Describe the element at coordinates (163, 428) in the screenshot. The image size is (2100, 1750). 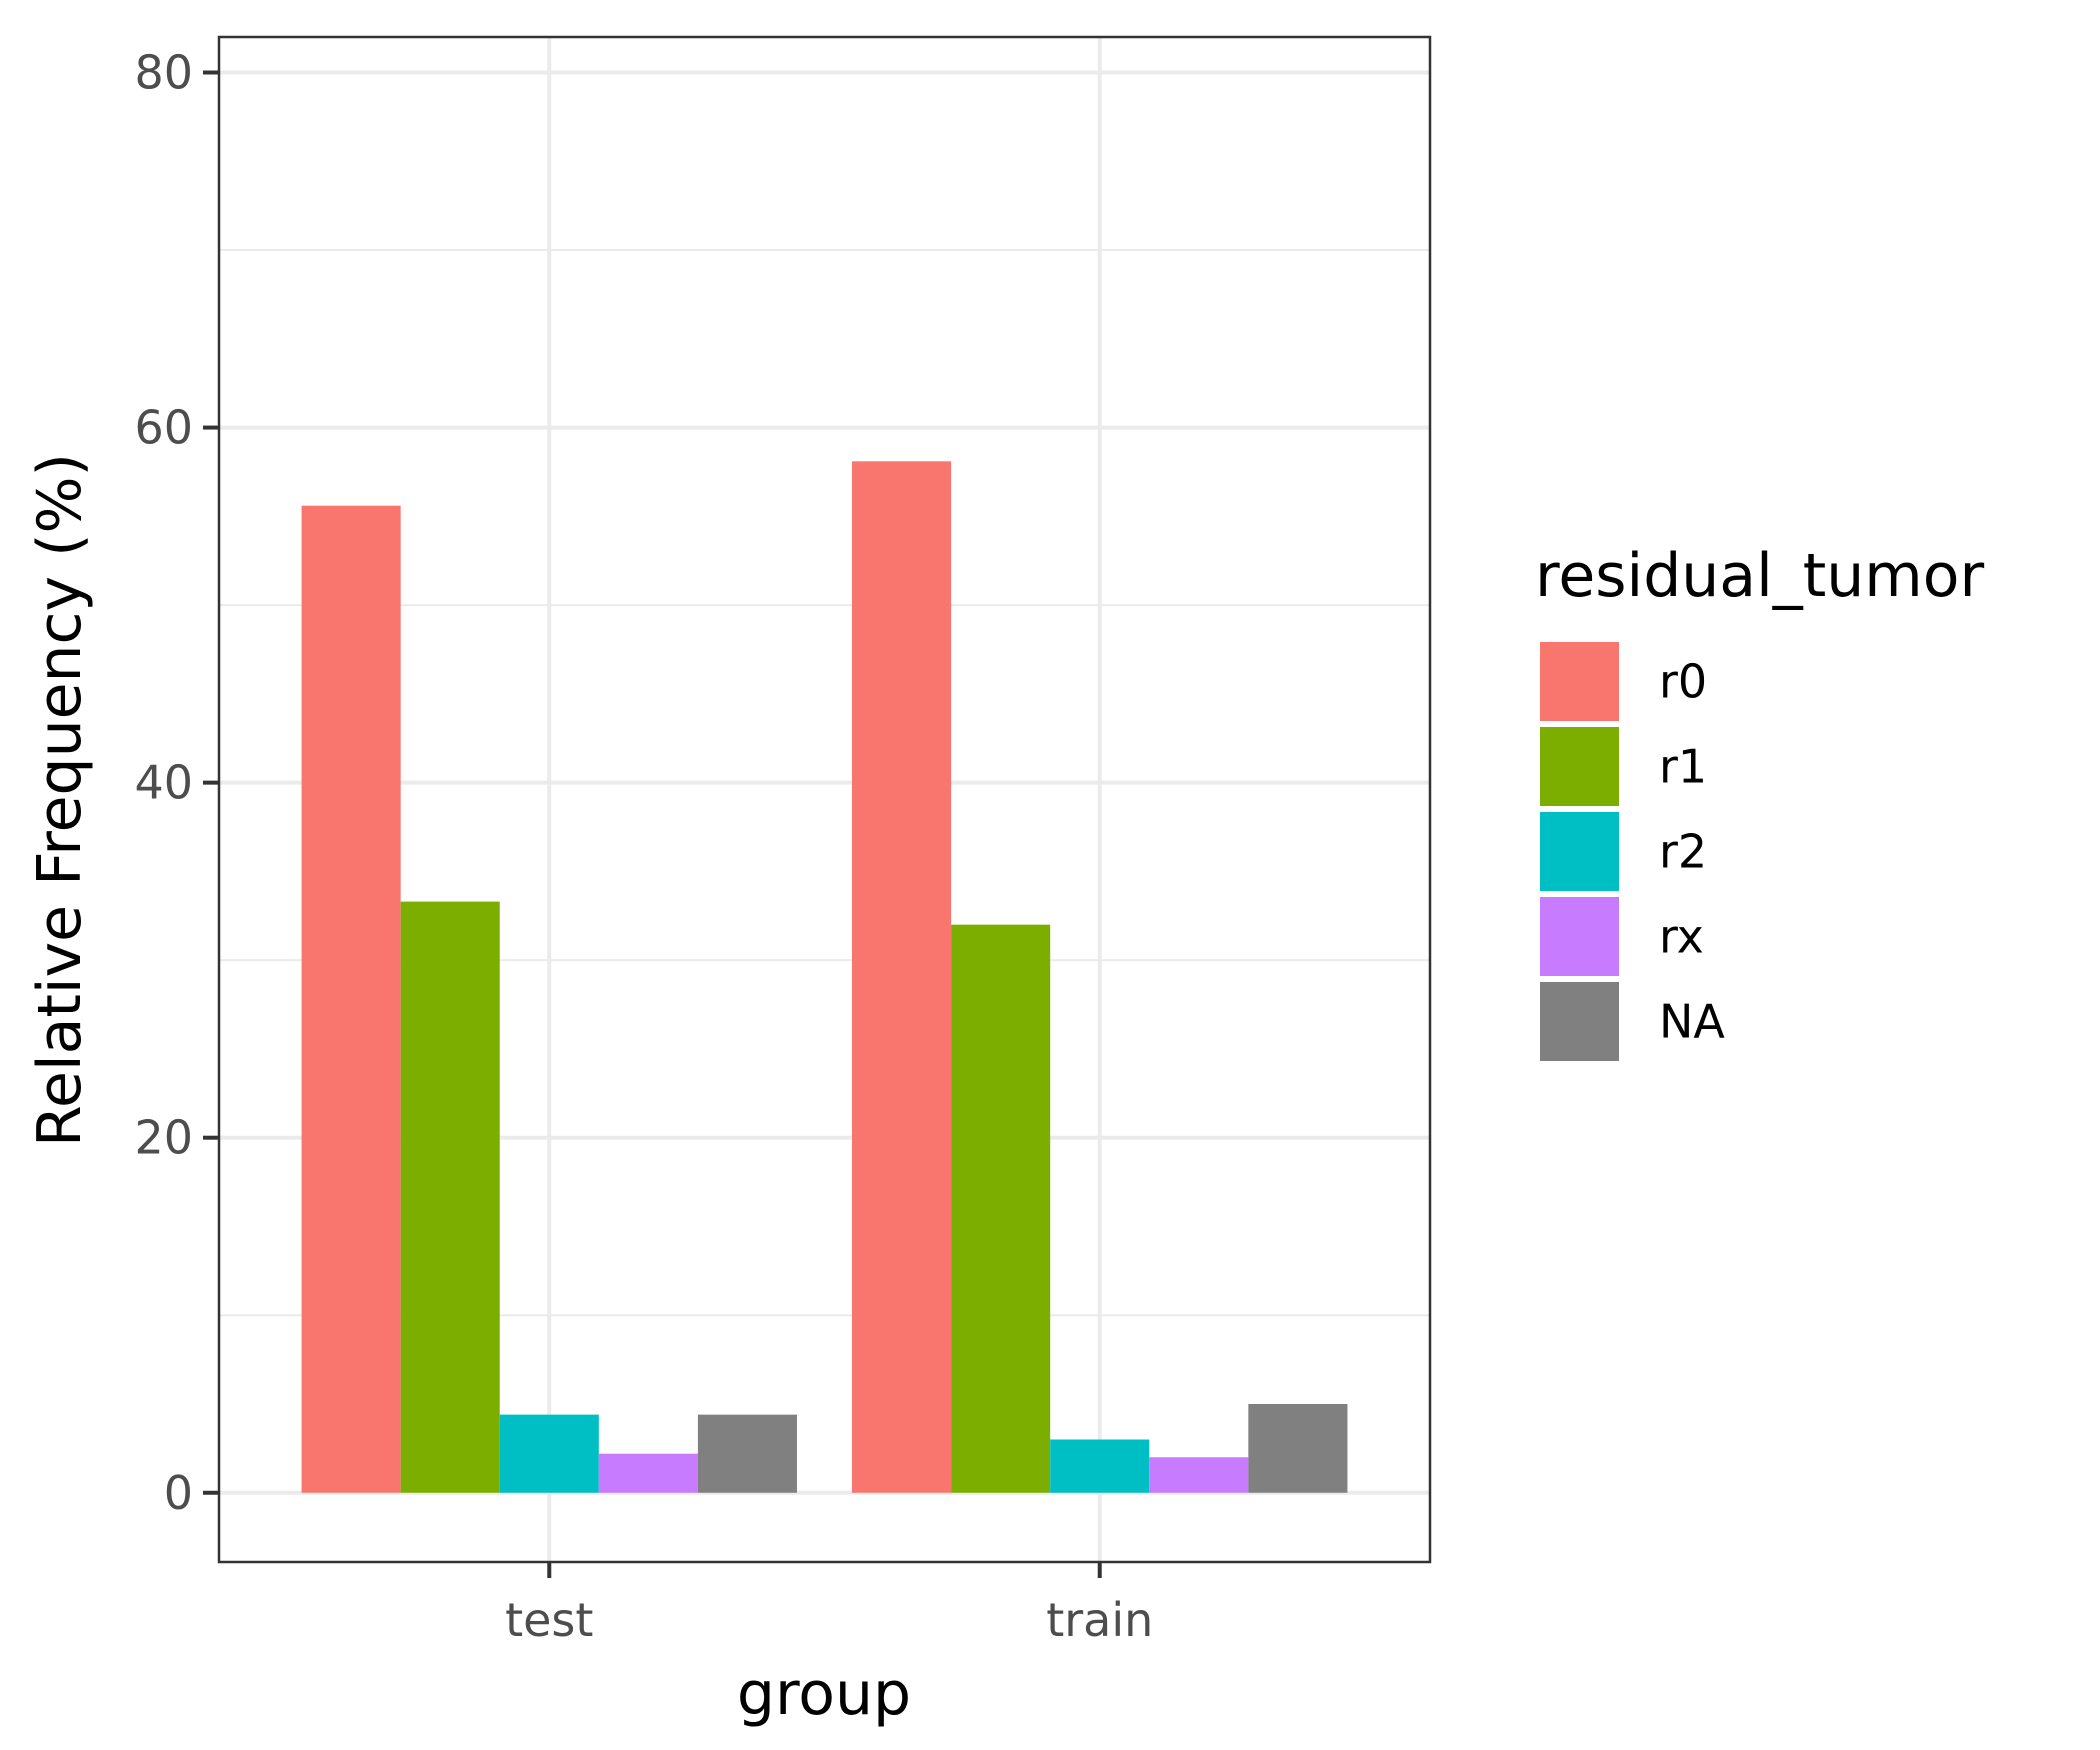
I see `y-tick-label: 60` at that location.